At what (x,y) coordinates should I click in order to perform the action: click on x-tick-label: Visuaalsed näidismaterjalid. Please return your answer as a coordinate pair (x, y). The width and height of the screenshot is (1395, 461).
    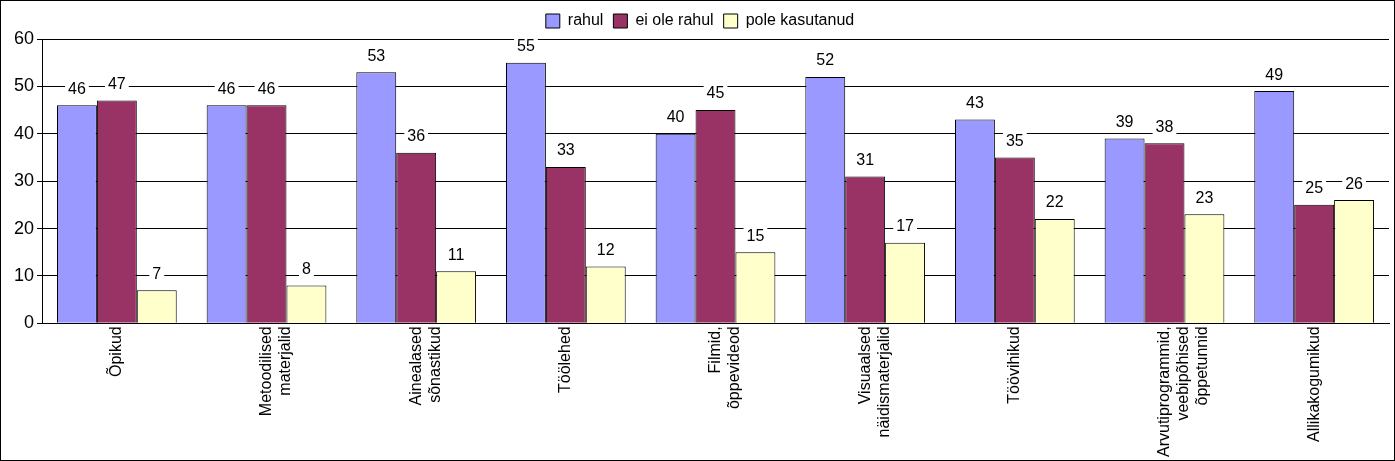
    Looking at the image, I should click on (873, 382).